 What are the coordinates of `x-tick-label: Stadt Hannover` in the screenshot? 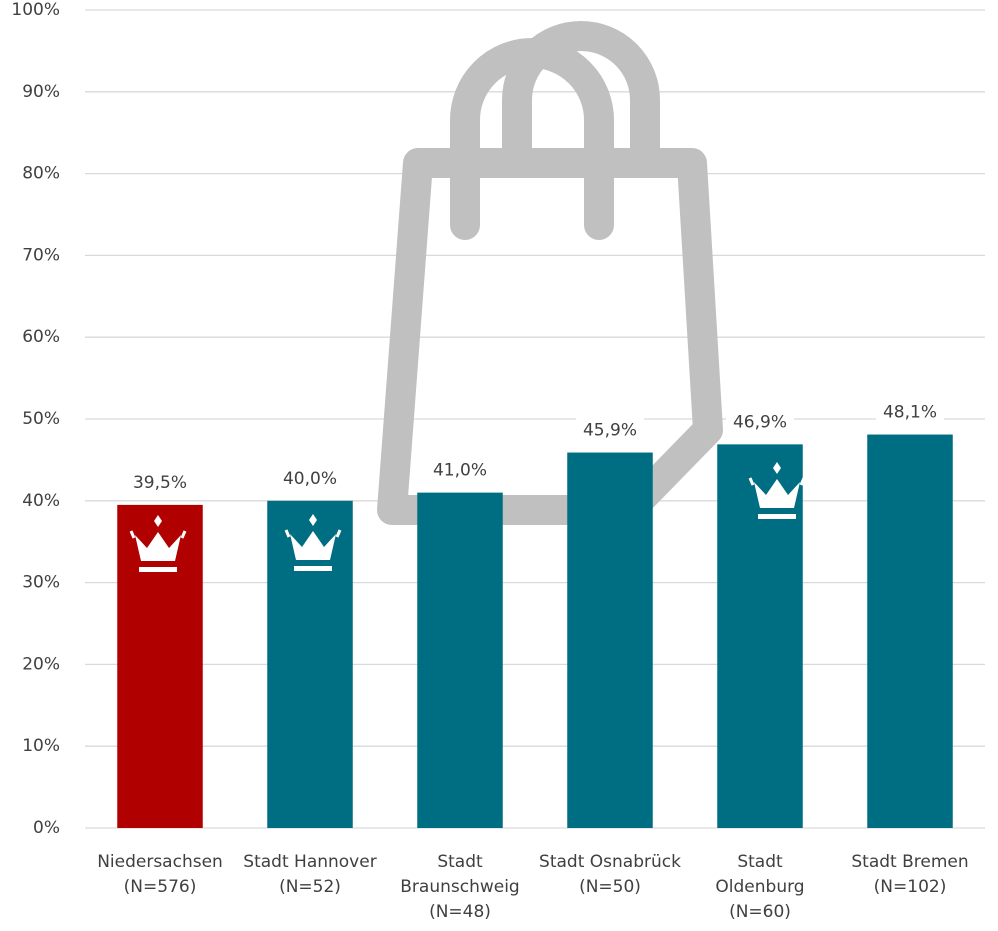 It's located at (309, 862).